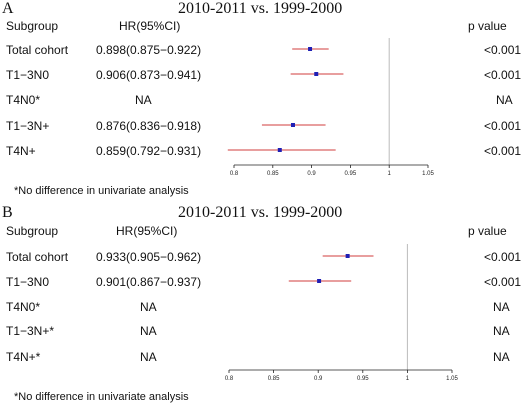  Describe the element at coordinates (229, 379) in the screenshot. I see `panel-b-x-tick-label-1: 0.8` at that location.